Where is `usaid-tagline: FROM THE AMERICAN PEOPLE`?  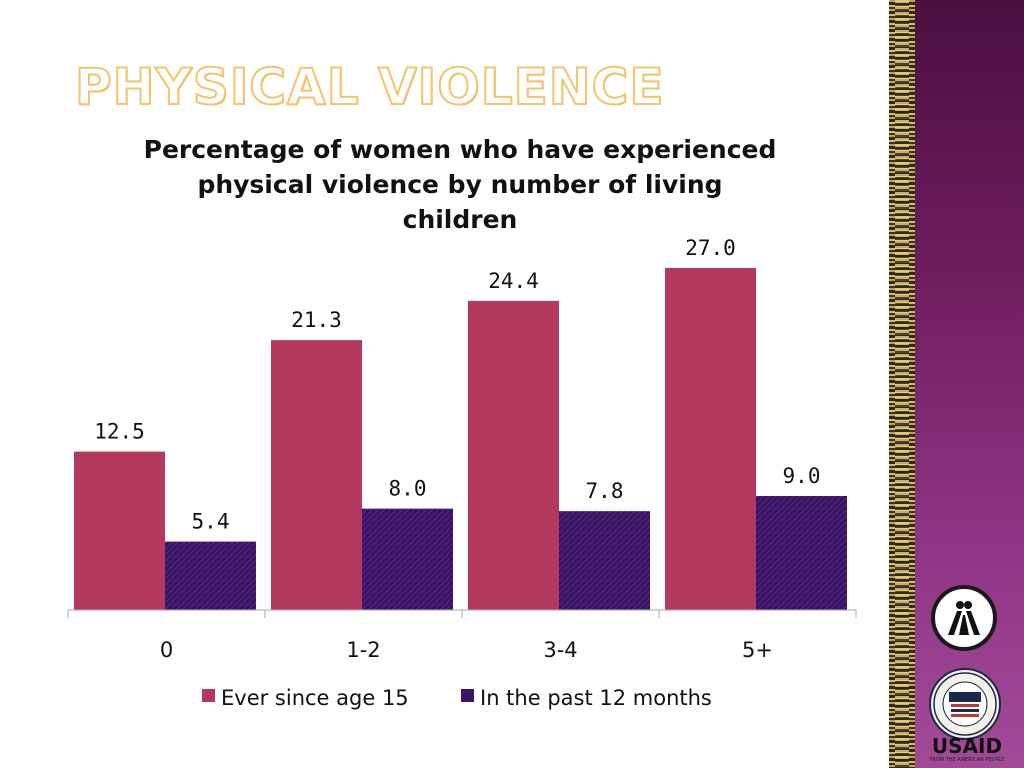 usaid-tagline: FROM THE AMERICAN PEOPLE is located at coordinates (967, 760).